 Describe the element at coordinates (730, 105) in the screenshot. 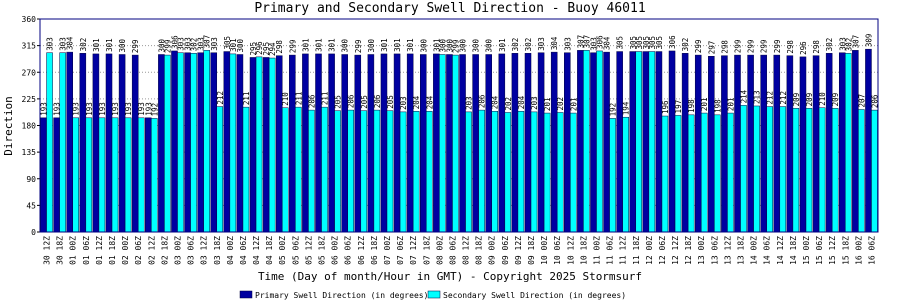

I see `value-label: 201` at that location.